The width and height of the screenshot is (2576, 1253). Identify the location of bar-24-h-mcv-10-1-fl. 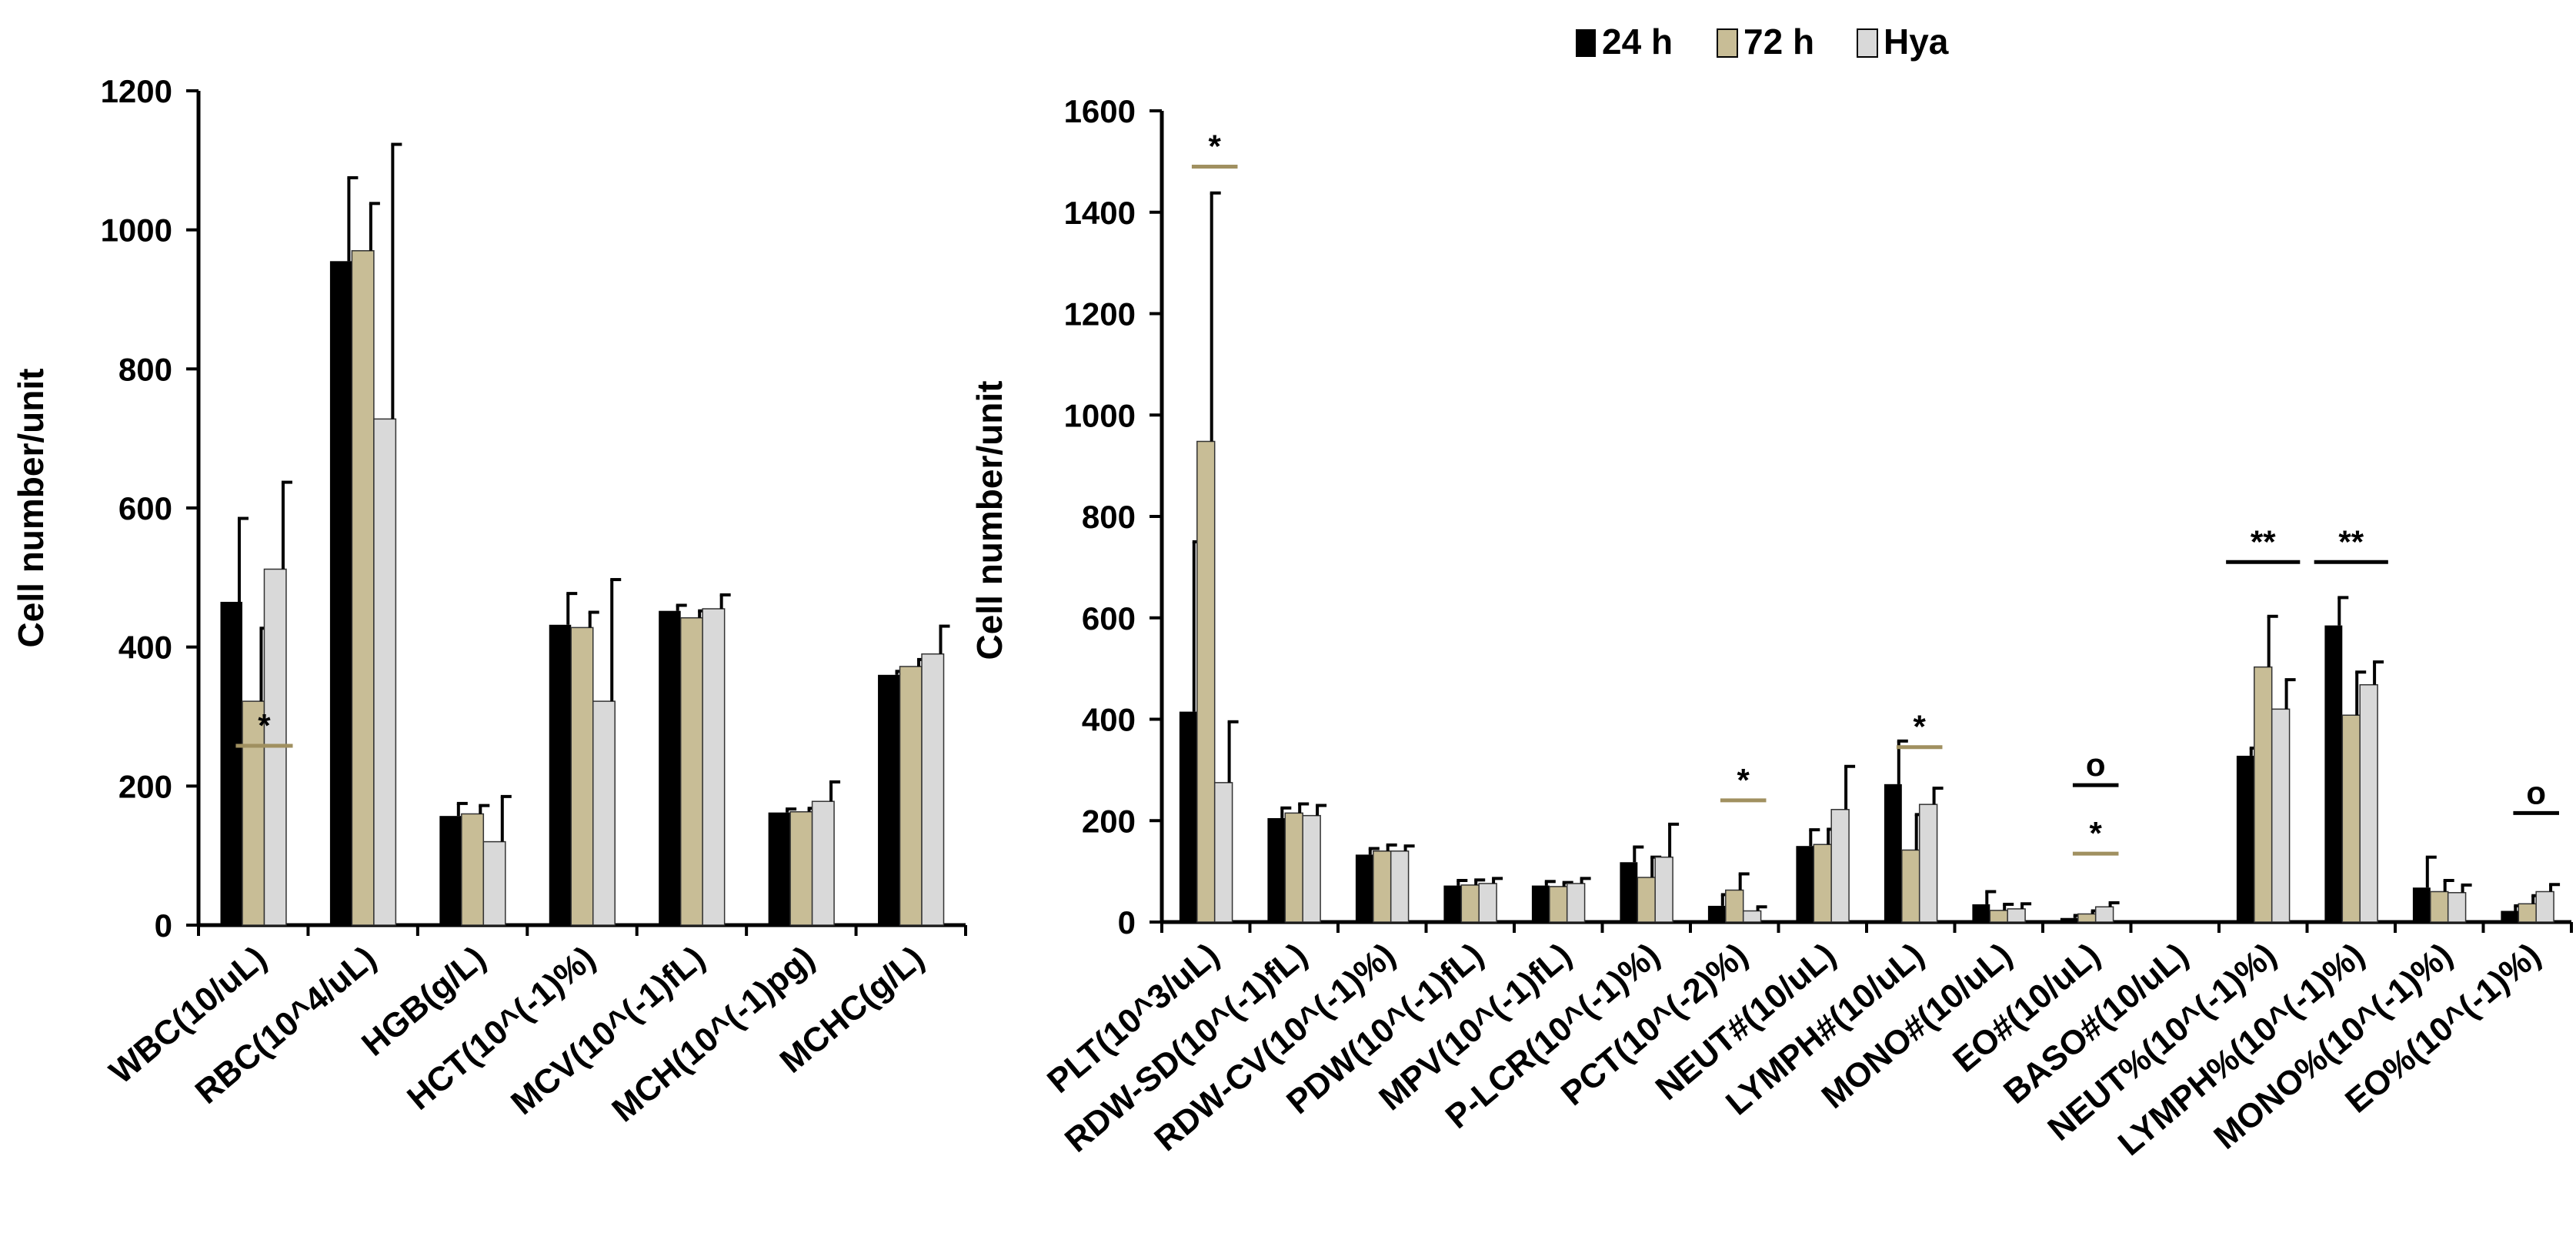
(670, 767).